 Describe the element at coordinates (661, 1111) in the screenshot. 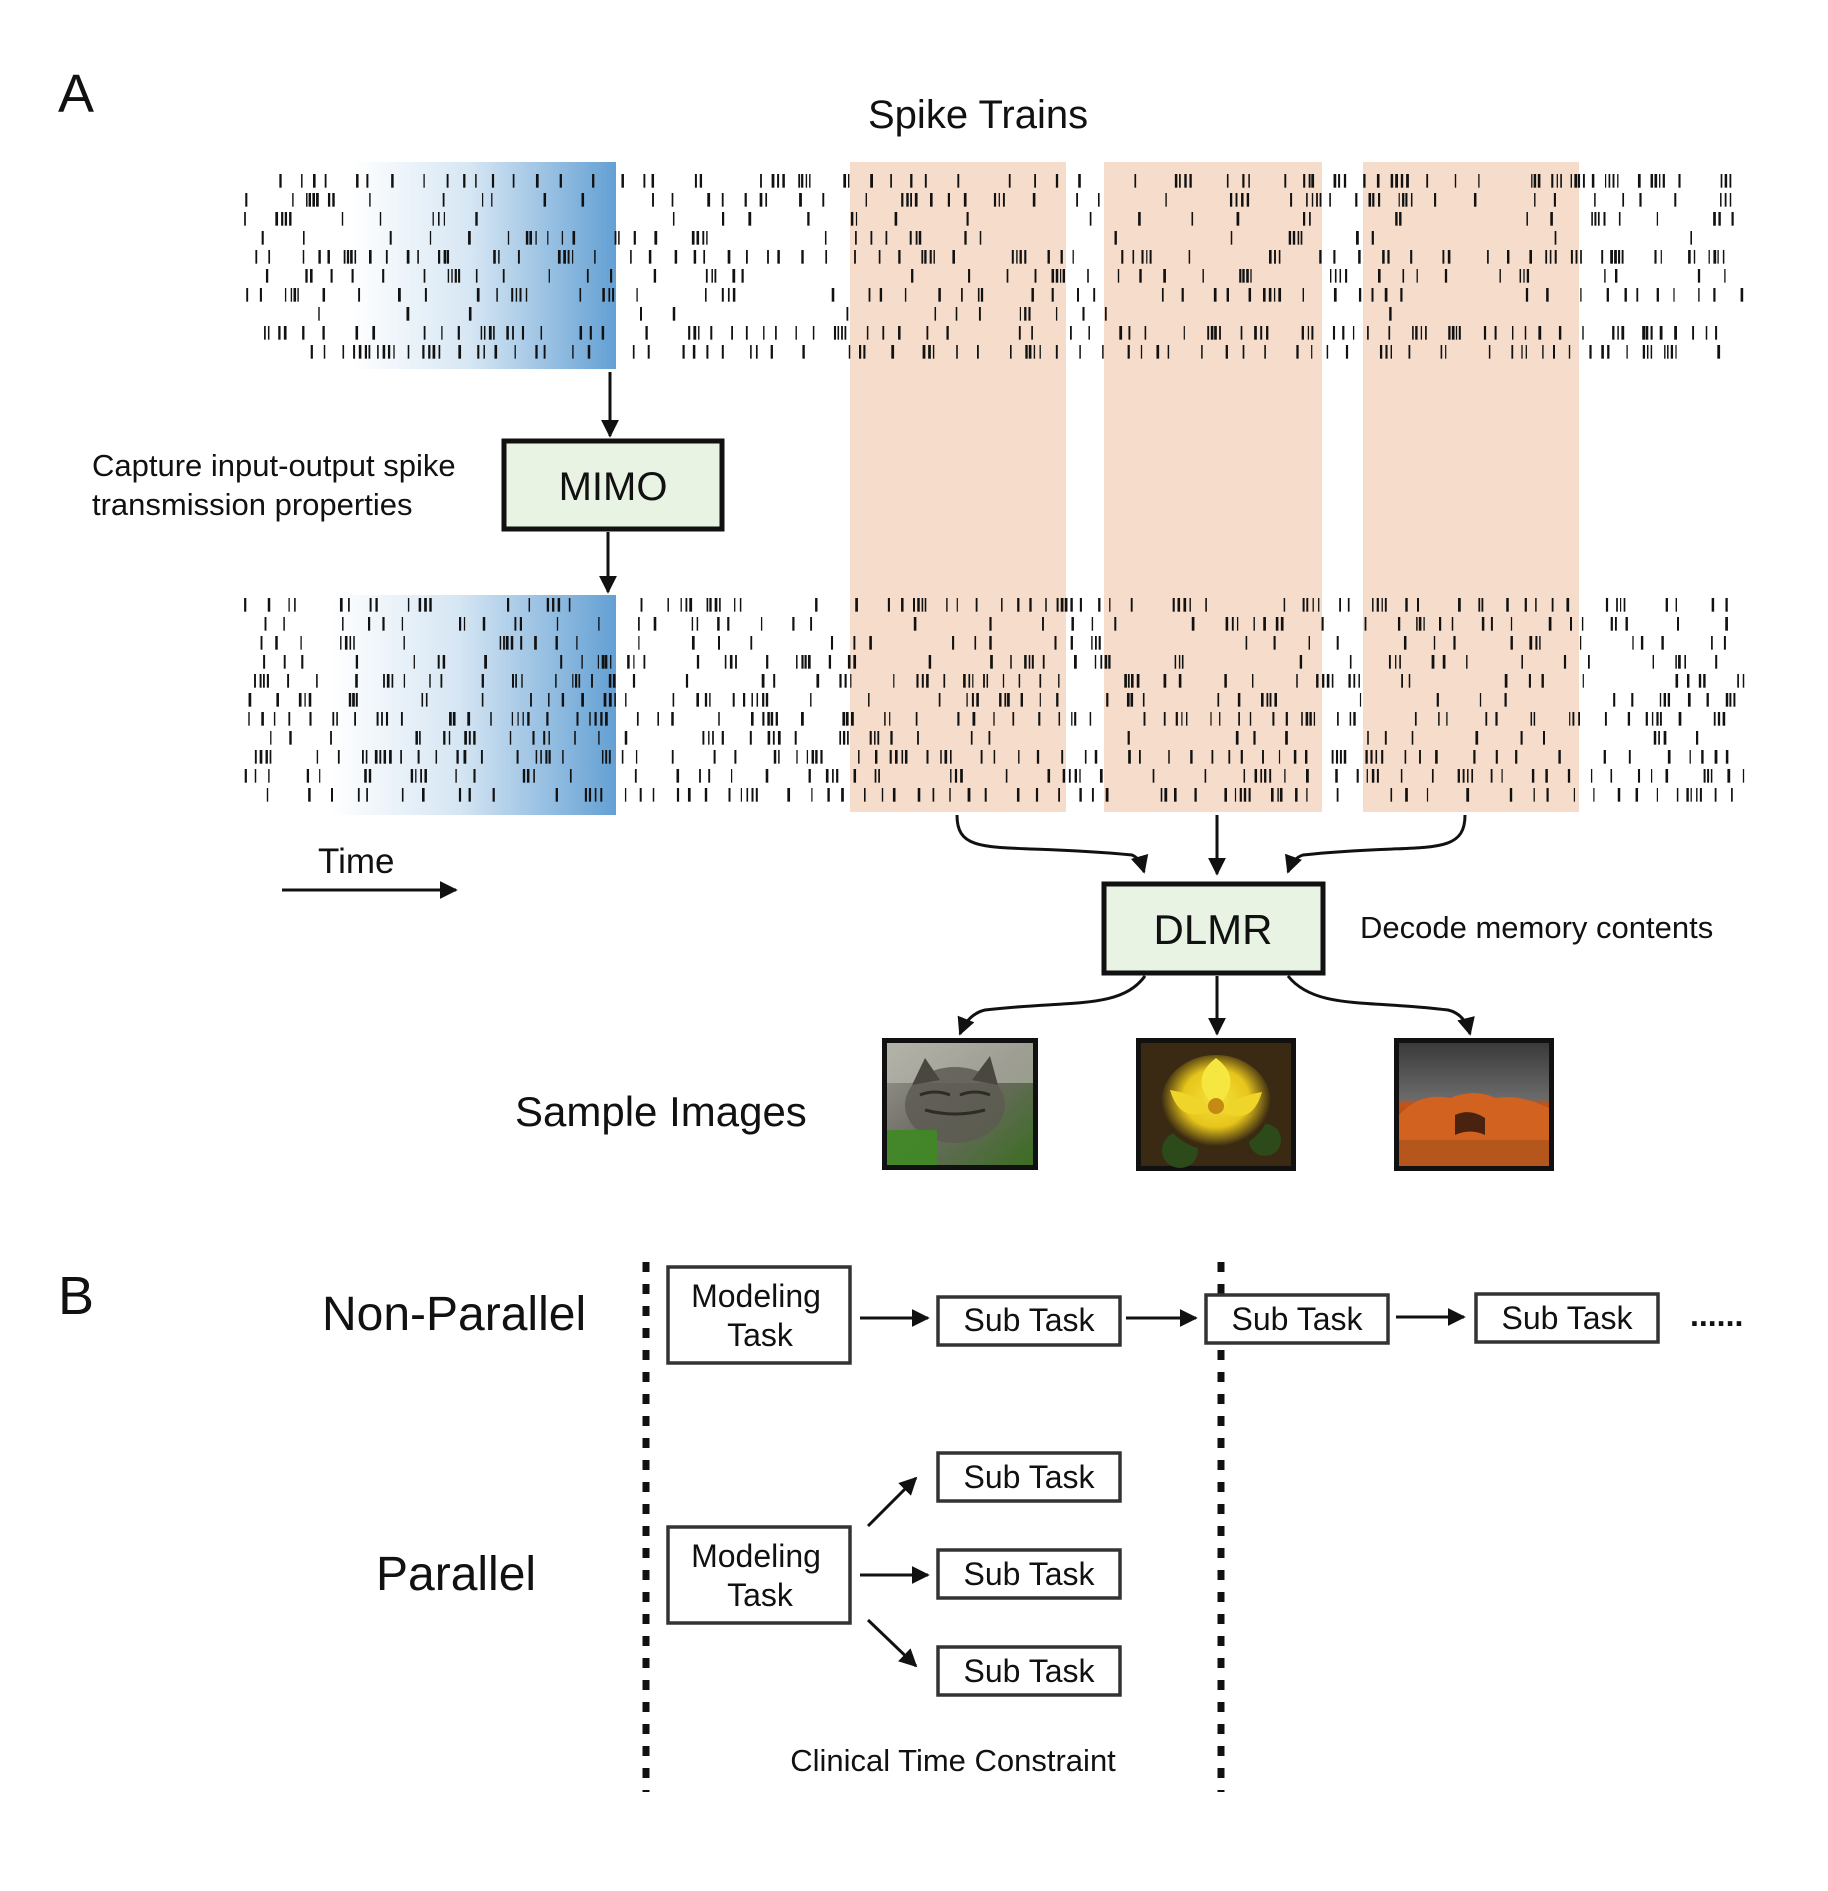

I see `sample-images-label: Sample Images` at that location.